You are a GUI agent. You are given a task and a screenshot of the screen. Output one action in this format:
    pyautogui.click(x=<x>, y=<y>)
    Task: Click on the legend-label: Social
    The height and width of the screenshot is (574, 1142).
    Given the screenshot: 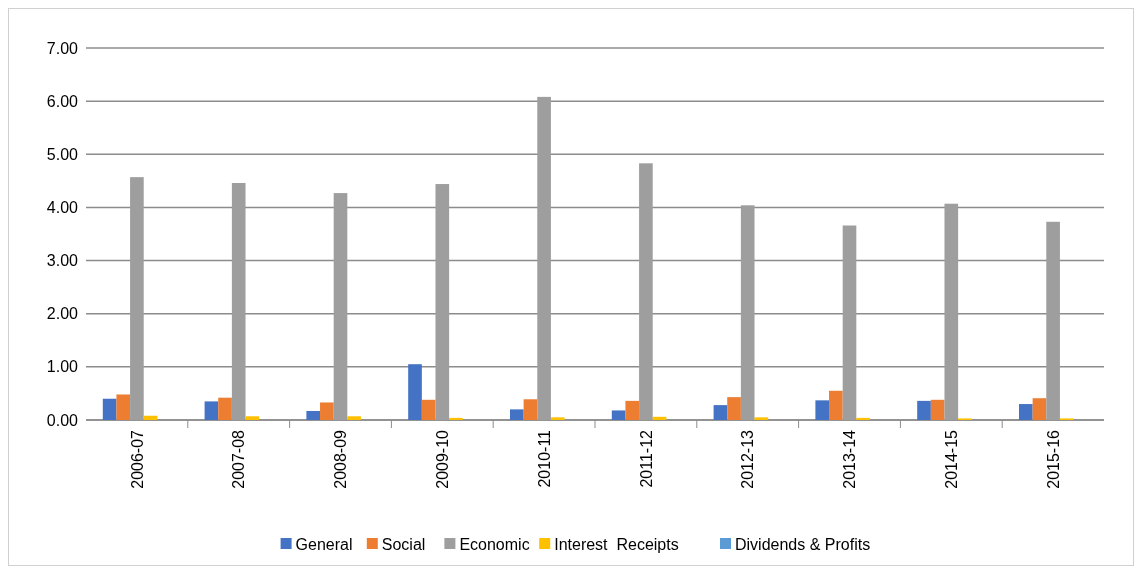 What is the action you would take?
    pyautogui.click(x=403, y=544)
    